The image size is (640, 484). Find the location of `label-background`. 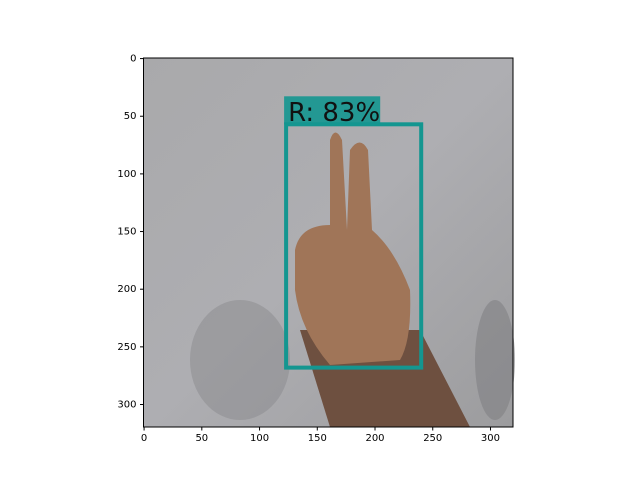

label-background is located at coordinates (332, 110).